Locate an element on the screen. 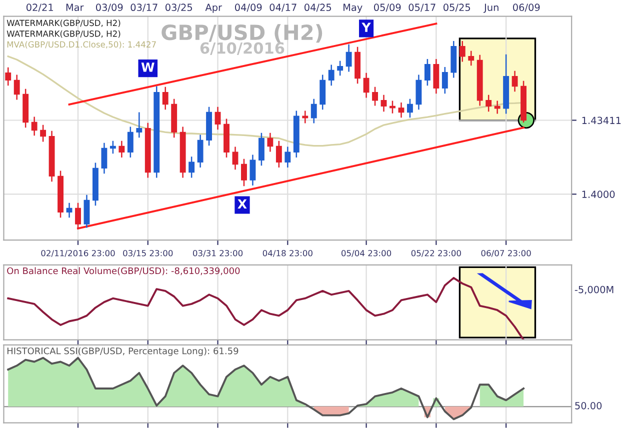  x-tick-label: 05/22 23:00 is located at coordinates (436, 253).